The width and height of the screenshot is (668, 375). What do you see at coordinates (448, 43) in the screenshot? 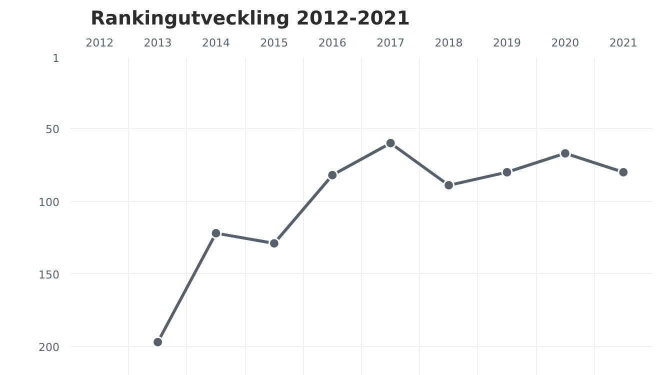
I see `x-tick-label: 2018` at bounding box center [448, 43].